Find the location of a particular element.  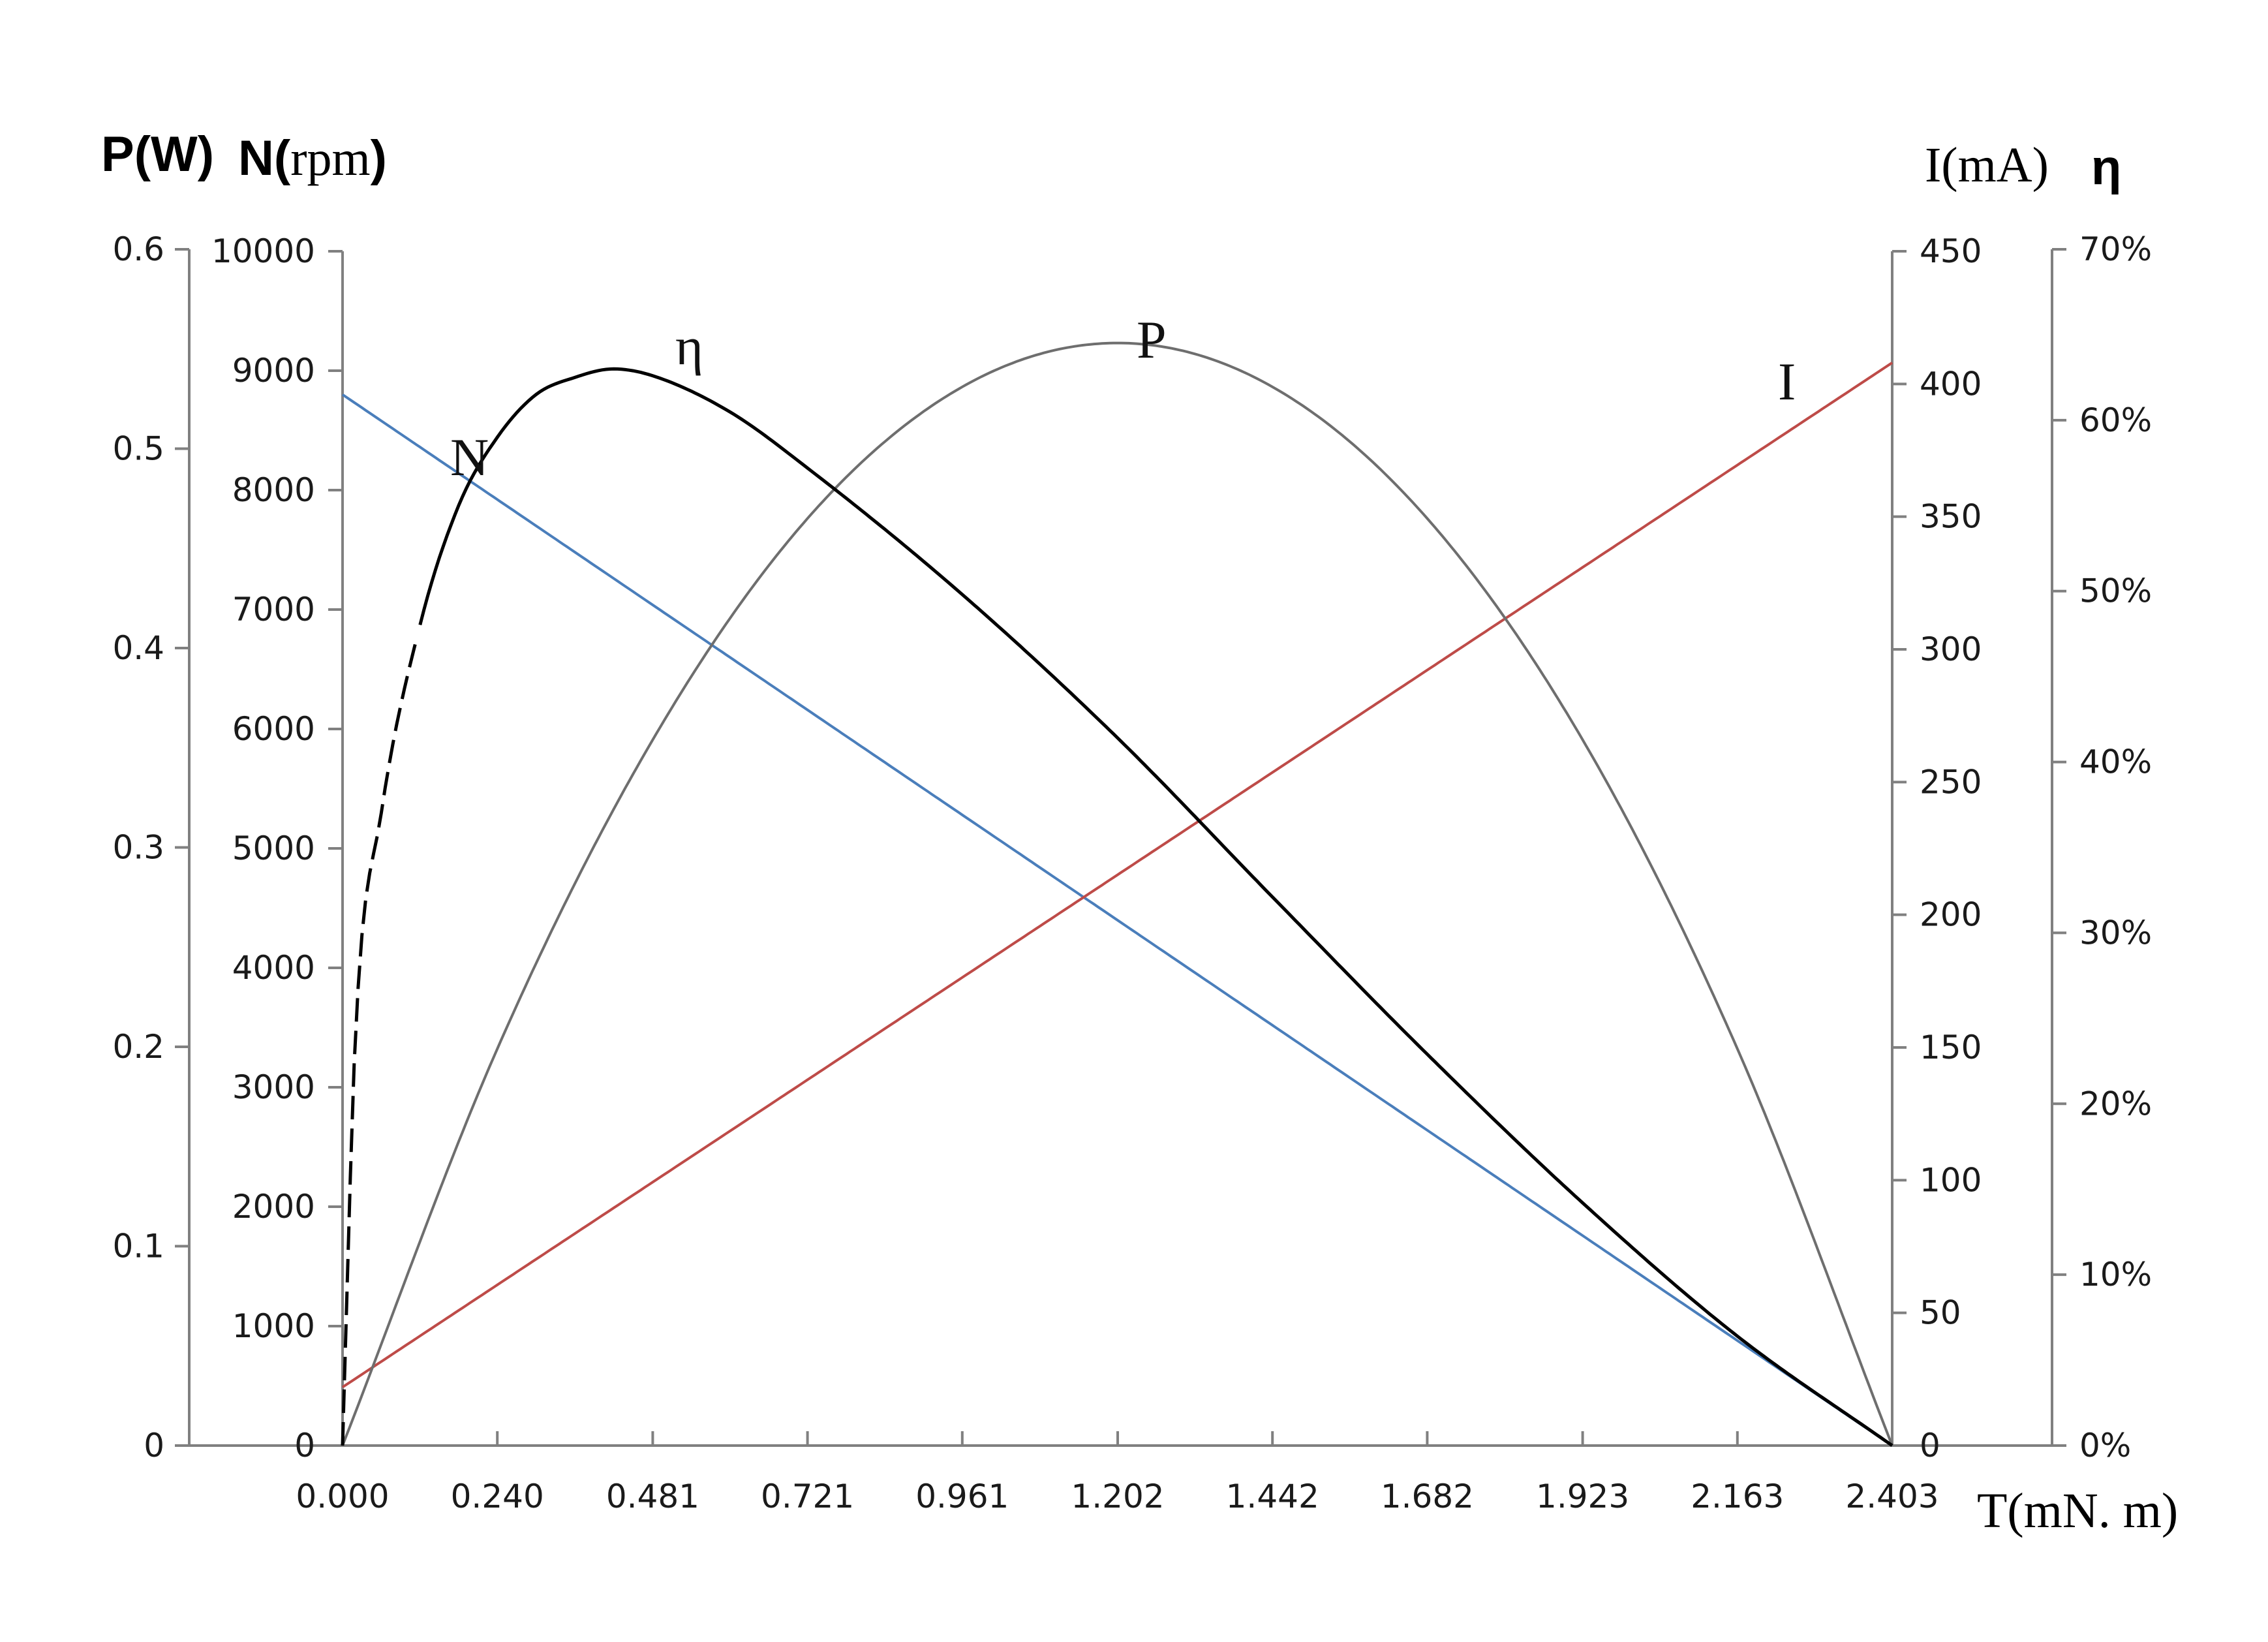

power-tick-label: 0.5 is located at coordinates (138, 449).